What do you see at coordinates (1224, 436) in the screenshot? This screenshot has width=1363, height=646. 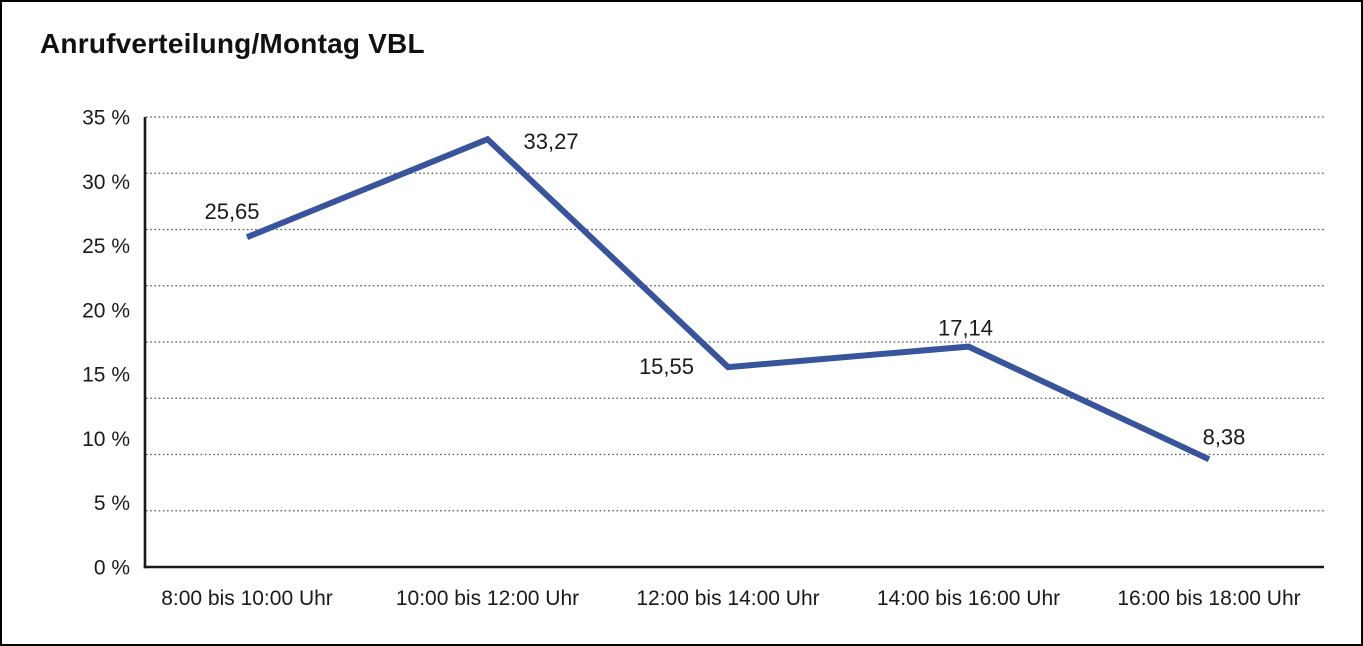 I see `data-point-label: 8,38` at bounding box center [1224, 436].